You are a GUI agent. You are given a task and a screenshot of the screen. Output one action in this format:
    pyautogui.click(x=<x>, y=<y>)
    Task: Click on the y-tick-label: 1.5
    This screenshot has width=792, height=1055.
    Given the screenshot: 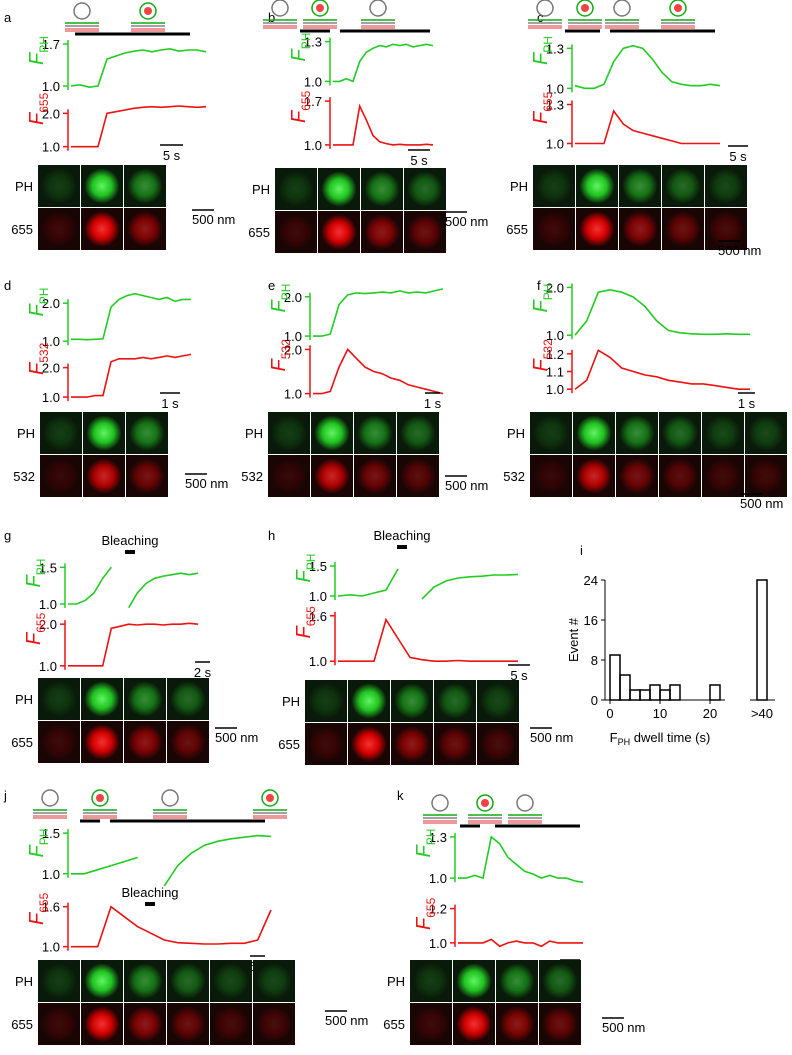 What is the action you would take?
    pyautogui.click(x=318, y=566)
    